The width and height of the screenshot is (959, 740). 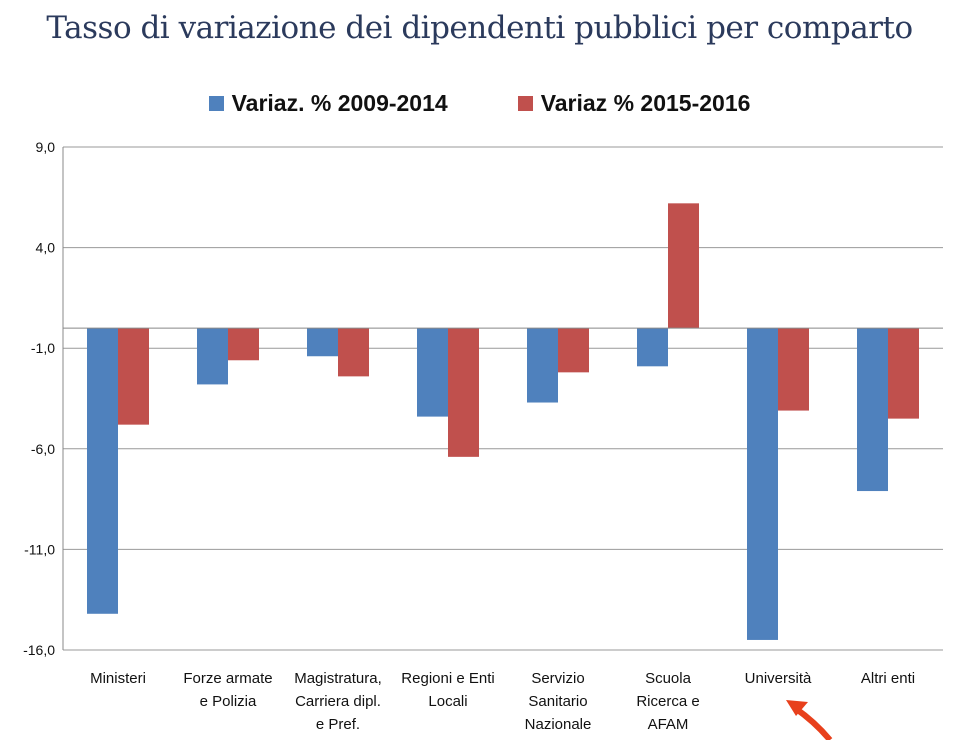 I want to click on y-tick-label: -16,0, so click(x=39, y=650).